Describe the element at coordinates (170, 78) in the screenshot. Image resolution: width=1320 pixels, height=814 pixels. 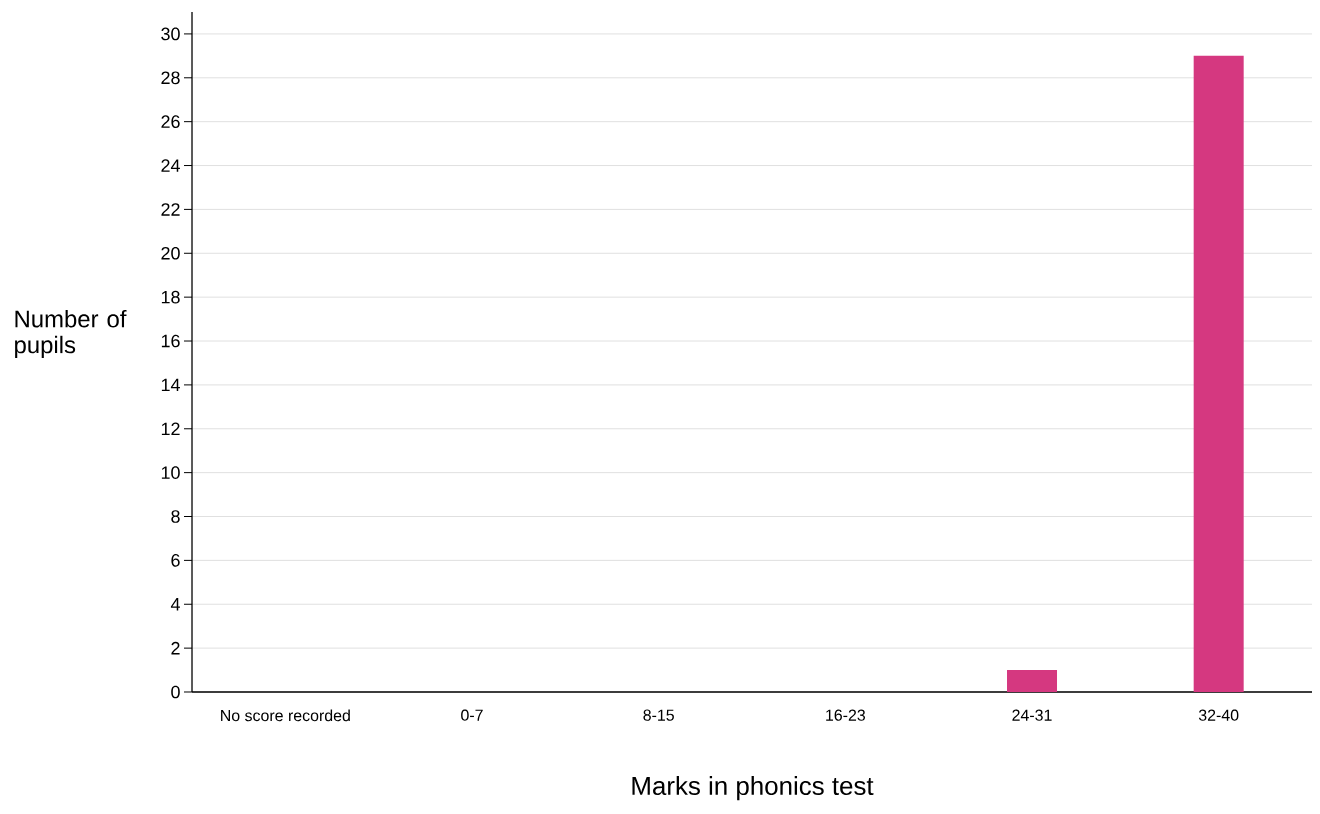
I see `y-tick-label: 28` at that location.